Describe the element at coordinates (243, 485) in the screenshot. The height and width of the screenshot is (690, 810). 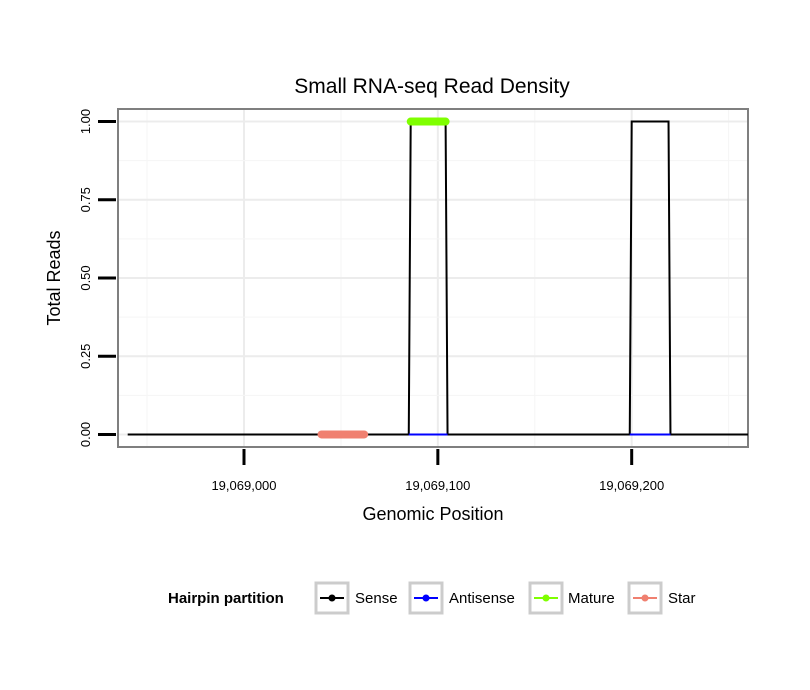
I see `x-tick-label: 19,069,000` at that location.